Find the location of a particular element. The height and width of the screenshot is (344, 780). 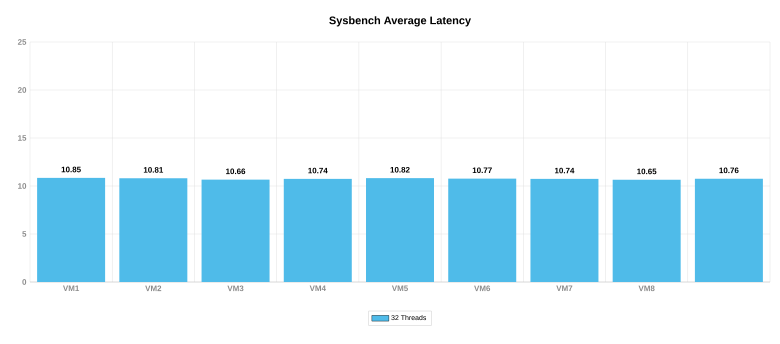

chart-title: Sysbench Average Latency is located at coordinates (400, 21).